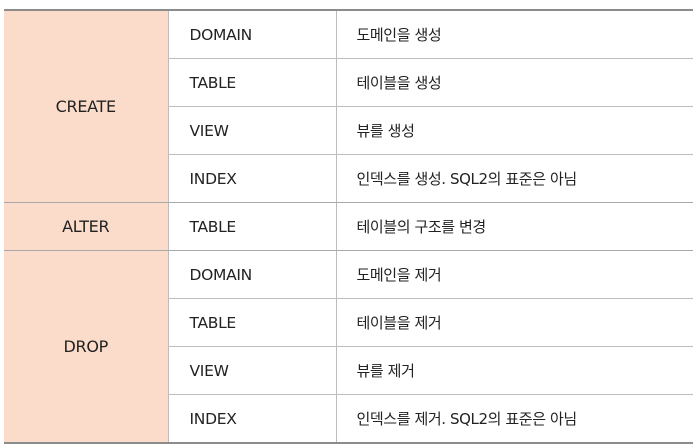 The image size is (696, 444). I want to click on table-row: INDEX 인덱스를 제거. SQL2의 표준은 아님, so click(348, 418).